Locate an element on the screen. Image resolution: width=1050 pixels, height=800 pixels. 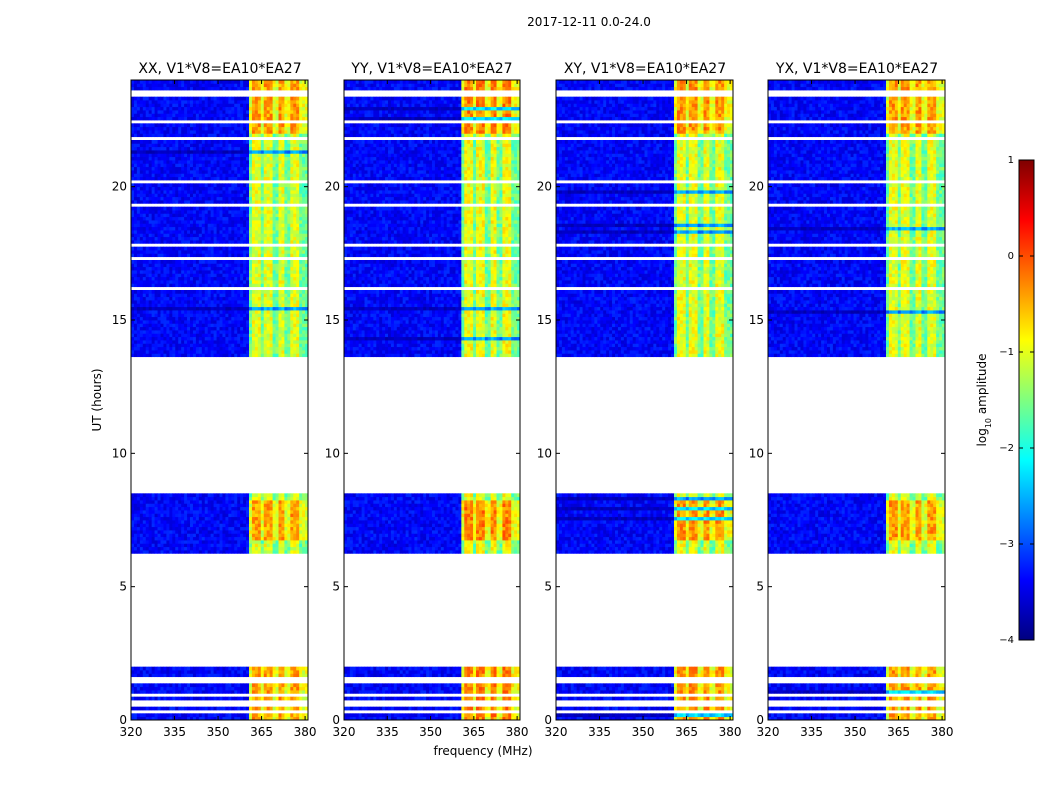
heatmap-xx is located at coordinates (220, 400).